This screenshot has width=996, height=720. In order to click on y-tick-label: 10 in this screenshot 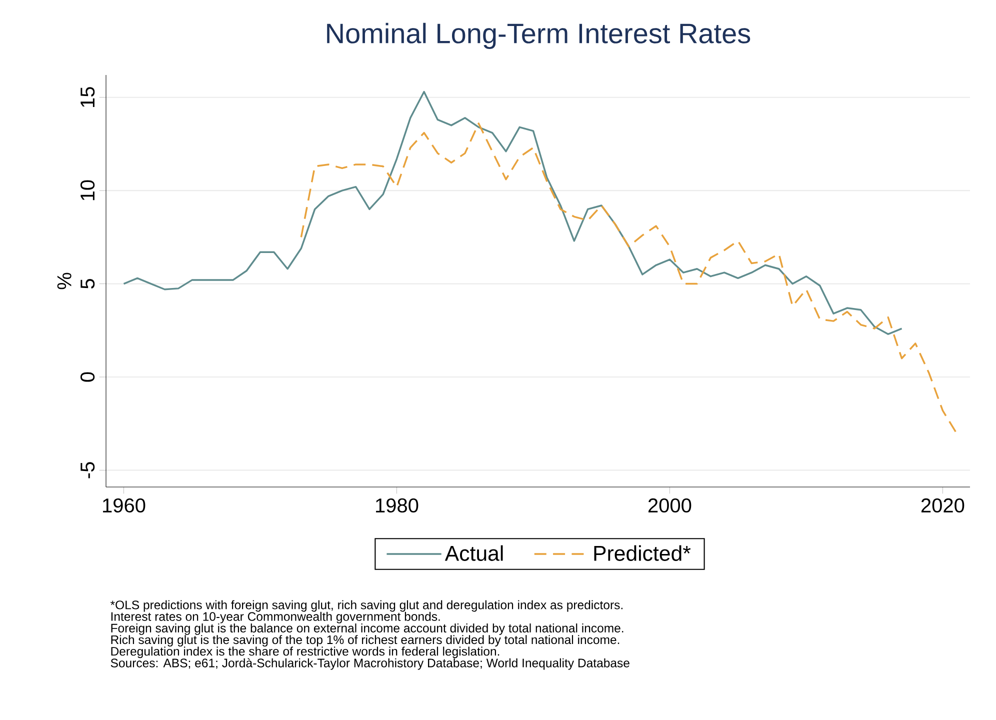, I will do `click(87, 190)`.